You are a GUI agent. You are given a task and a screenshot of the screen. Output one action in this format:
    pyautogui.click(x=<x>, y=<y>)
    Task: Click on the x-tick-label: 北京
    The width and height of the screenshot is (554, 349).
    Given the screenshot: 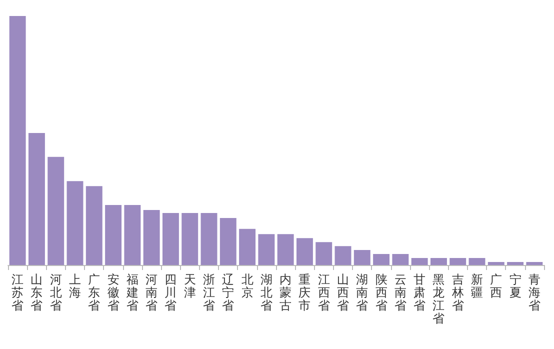 What is the action you would take?
    pyautogui.click(x=247, y=286)
    